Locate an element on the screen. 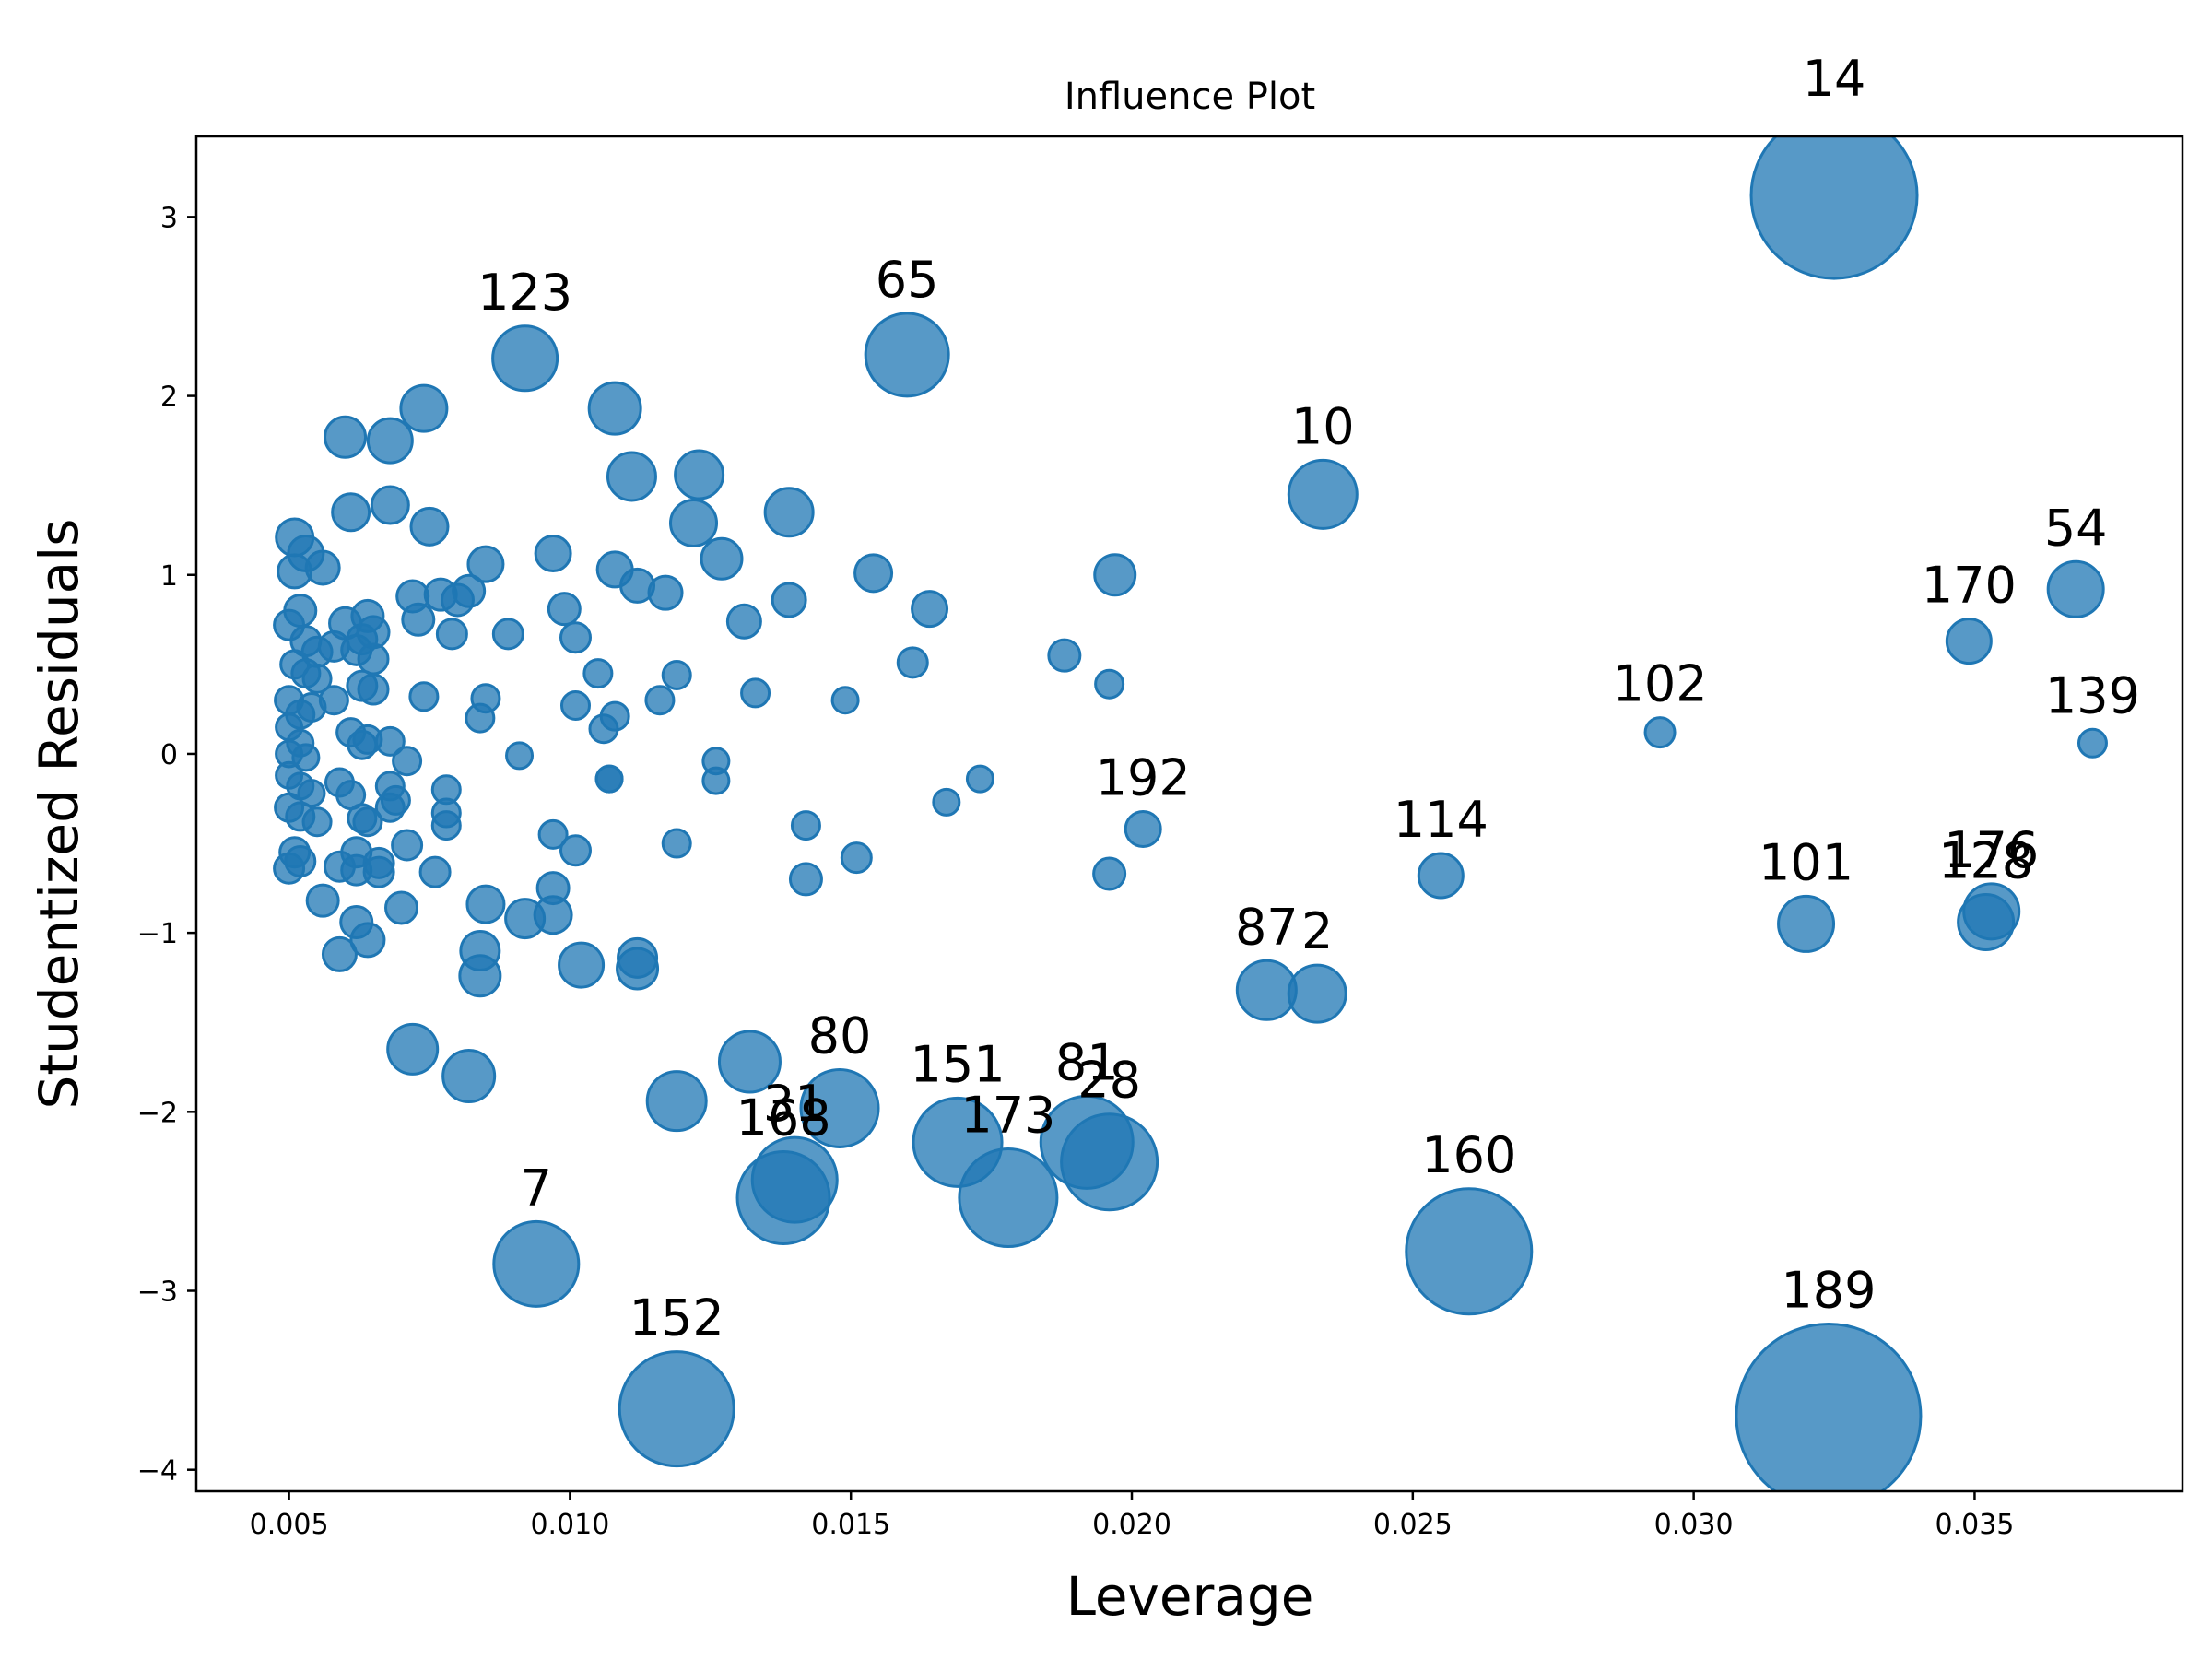 The height and width of the screenshot is (1659, 2212). point-label-54: 54 is located at coordinates (2076, 528).